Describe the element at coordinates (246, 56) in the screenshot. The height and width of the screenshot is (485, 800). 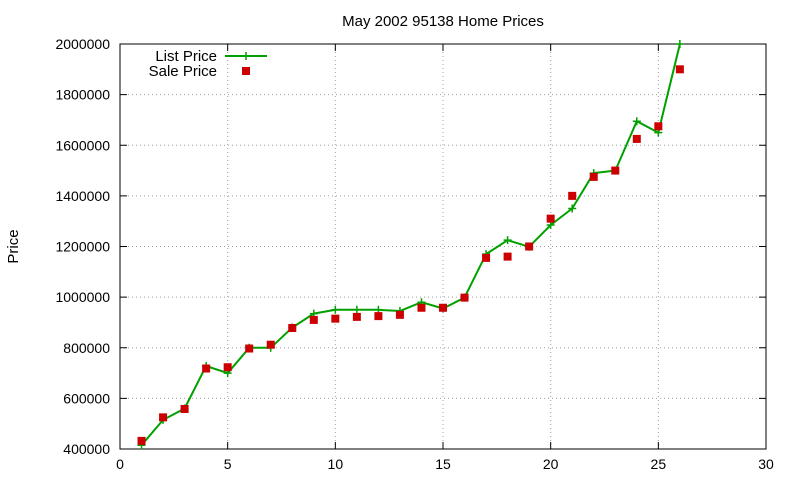
I see `legend-marker-list-price` at that location.